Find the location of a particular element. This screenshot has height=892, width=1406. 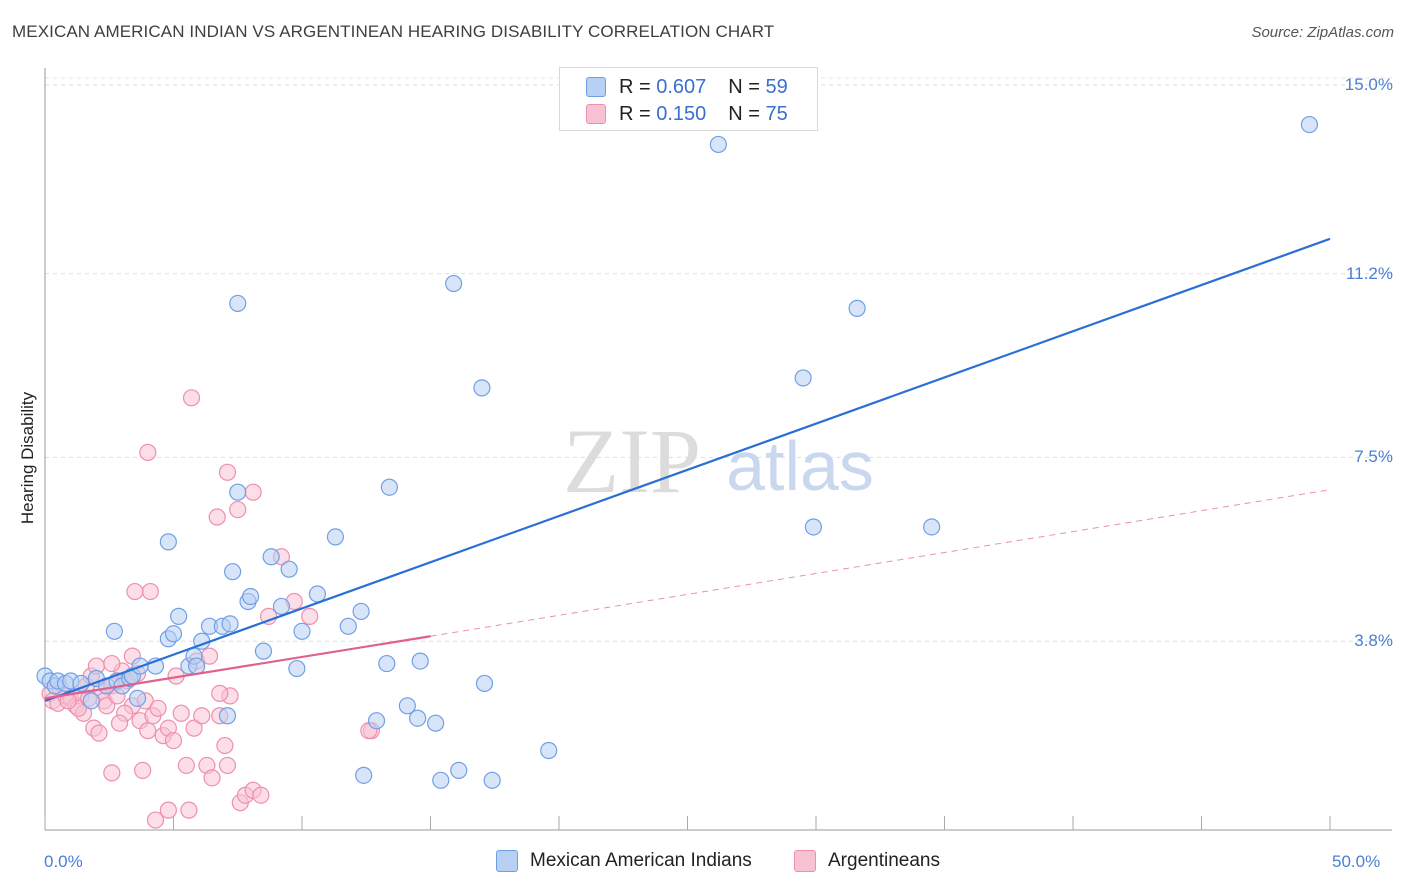

x-tick-max: 50.0% is located at coordinates (1356, 861).